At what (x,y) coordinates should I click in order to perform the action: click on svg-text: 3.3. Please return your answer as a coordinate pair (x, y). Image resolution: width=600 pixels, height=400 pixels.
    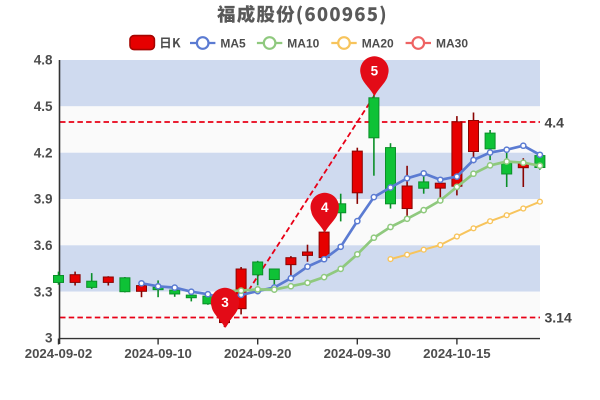
    Looking at the image, I should click on (43, 291).